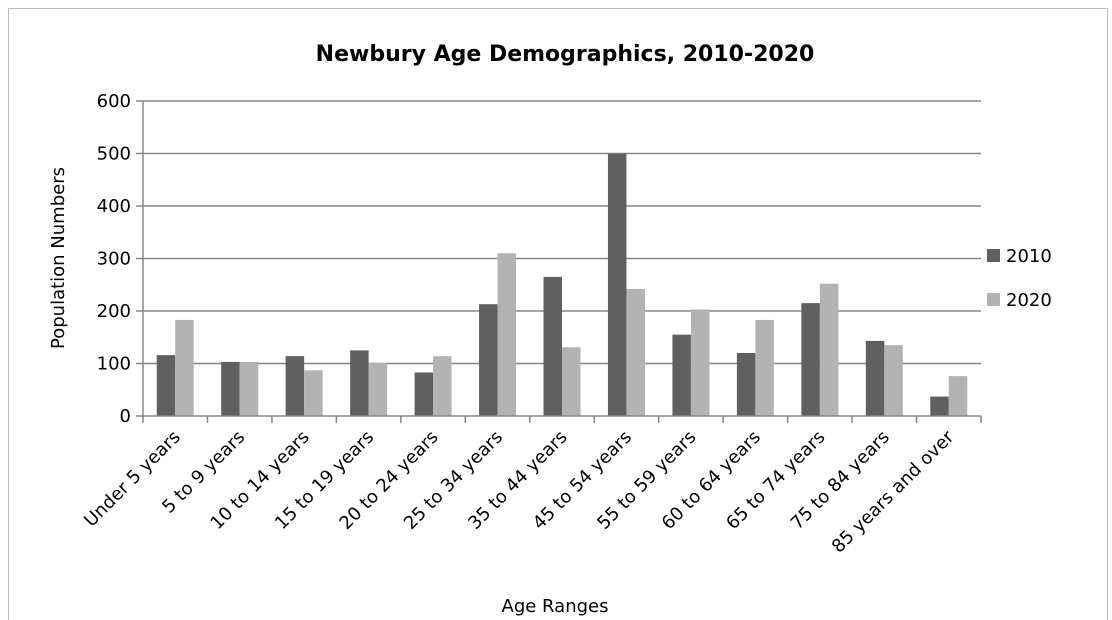 The height and width of the screenshot is (620, 1112). Describe the element at coordinates (1029, 300) in the screenshot. I see `legend-label: 2020` at that location.